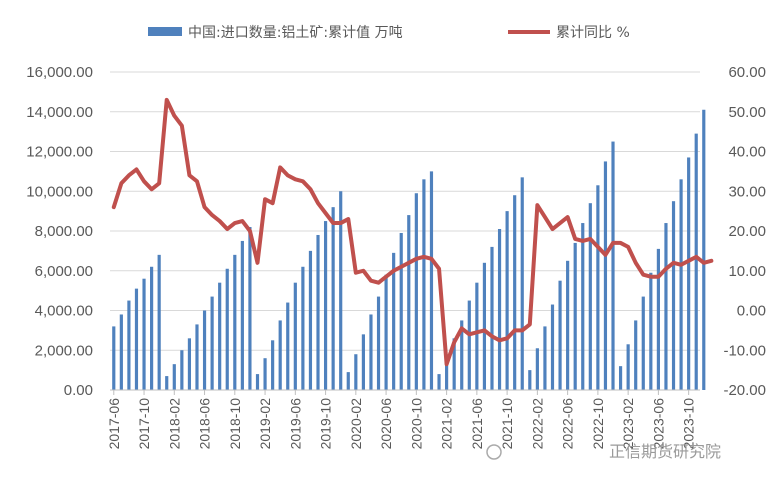  I want to click on legend-bar-label: 中国:进口数量:铝土矿:累计值 万吨, so click(295, 33).